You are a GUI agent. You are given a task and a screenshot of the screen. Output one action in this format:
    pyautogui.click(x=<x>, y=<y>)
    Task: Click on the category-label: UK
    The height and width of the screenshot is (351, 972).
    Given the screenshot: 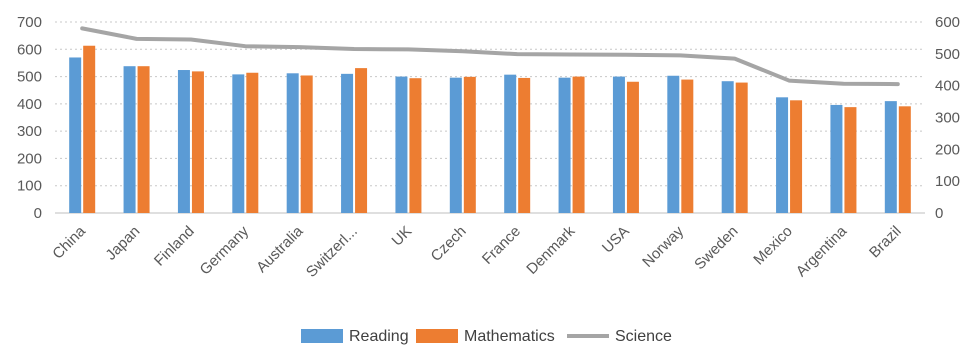 What is the action you would take?
    pyautogui.click(x=402, y=236)
    